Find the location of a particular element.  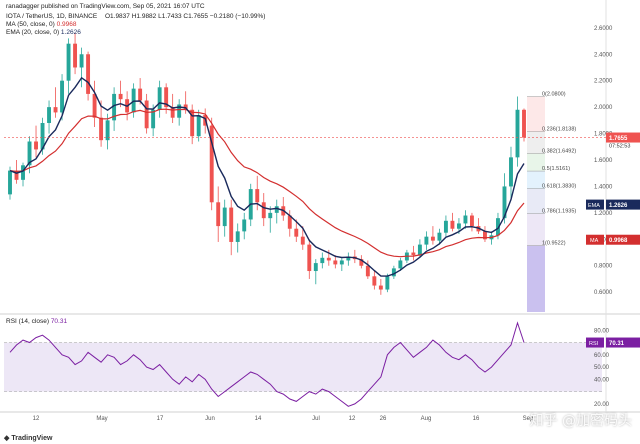

rsi-tag-key is located at coordinates (595, 342).